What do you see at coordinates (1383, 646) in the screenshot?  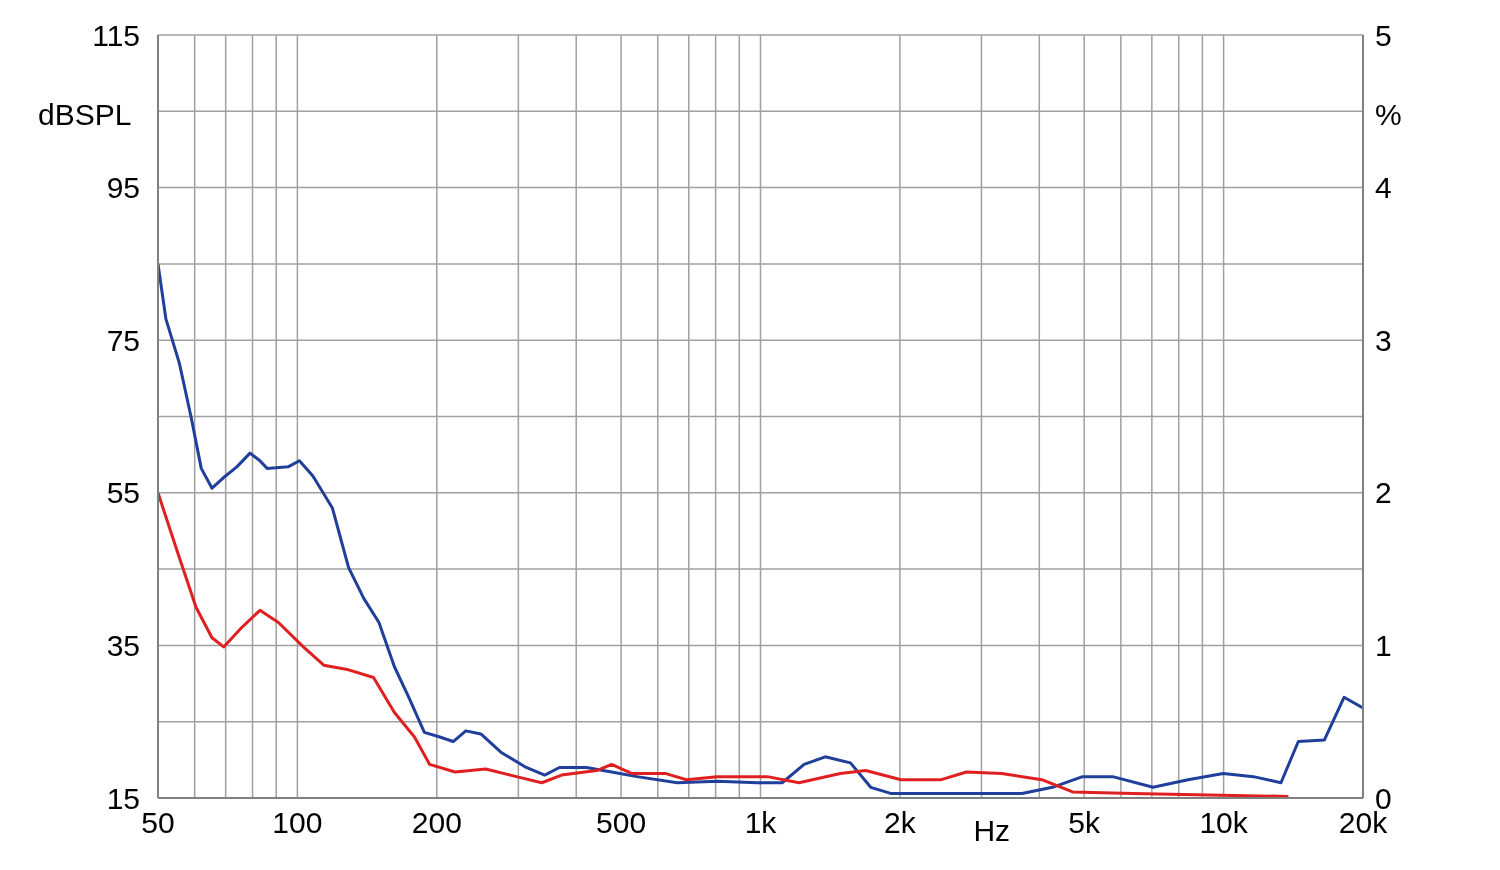 I see `y2-tick-label: 1` at bounding box center [1383, 646].